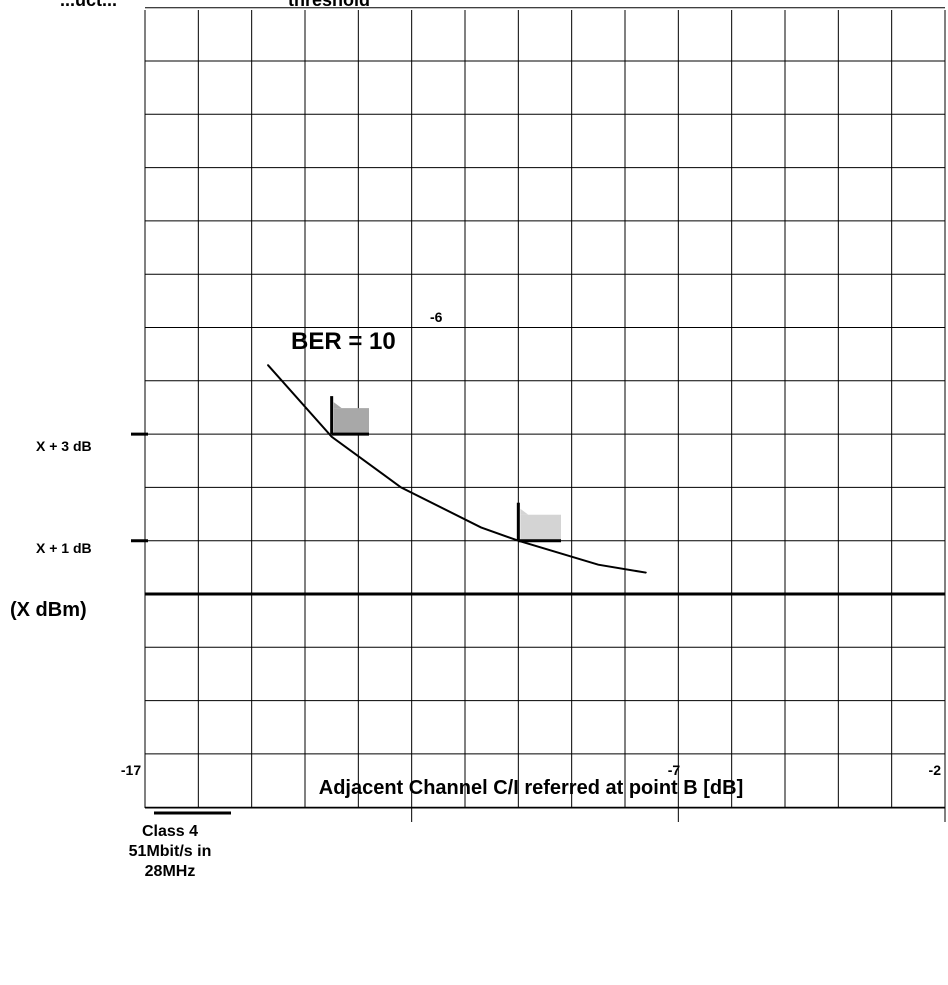 This screenshot has width=948, height=985. Describe the element at coordinates (674, 770) in the screenshot. I see `x-tick-label: -7` at that location.